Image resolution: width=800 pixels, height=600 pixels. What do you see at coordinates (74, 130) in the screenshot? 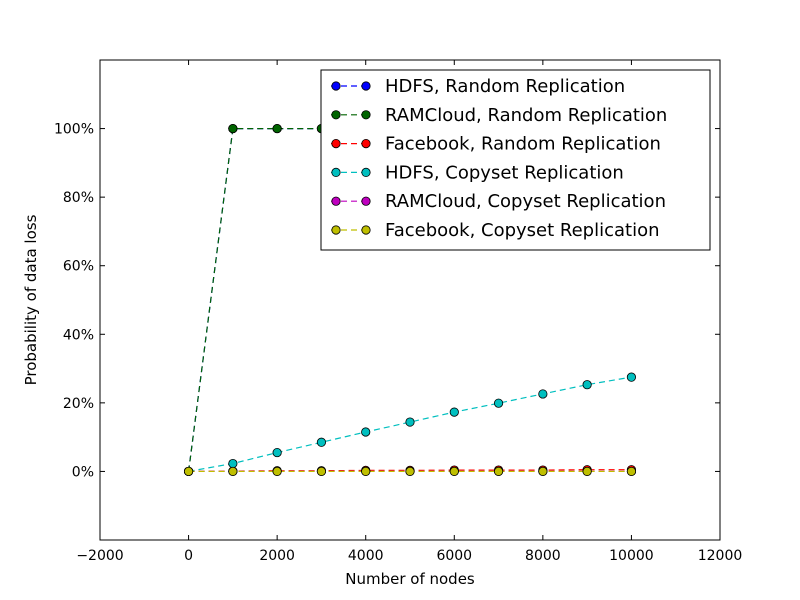
I see `y-tick-label: 100%` at bounding box center [74, 130].